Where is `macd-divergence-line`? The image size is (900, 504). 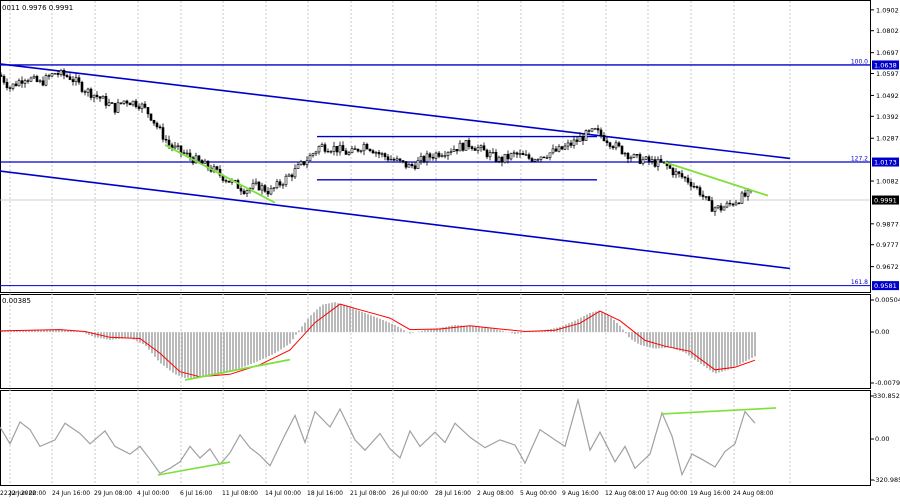 macd-divergence-line is located at coordinates (237, 369).